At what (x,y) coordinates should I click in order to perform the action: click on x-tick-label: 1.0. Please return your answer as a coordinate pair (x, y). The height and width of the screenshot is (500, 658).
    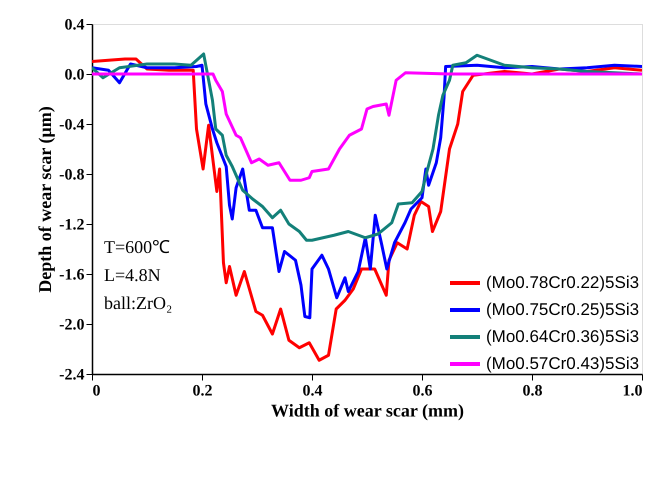
    Looking at the image, I should click on (632, 391).